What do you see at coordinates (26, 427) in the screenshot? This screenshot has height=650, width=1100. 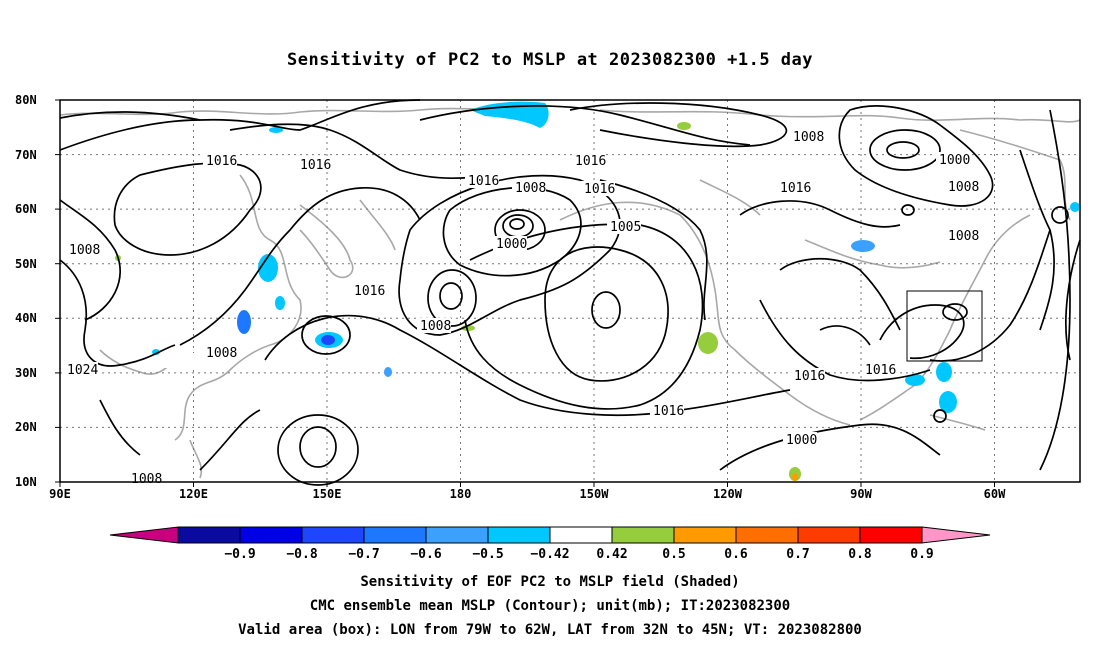 I see `lat-label: 20N` at bounding box center [26, 427].